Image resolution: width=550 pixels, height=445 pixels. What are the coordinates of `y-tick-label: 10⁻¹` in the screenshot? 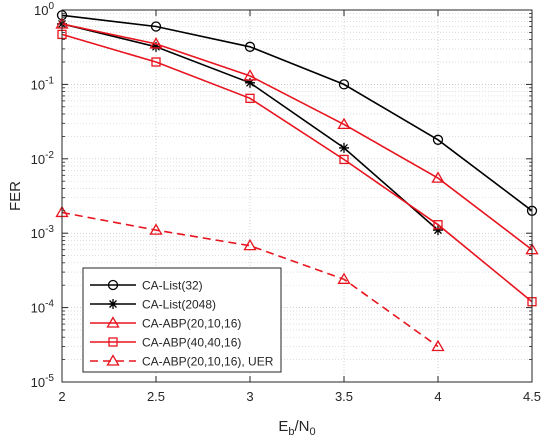 It's located at (43, 83).